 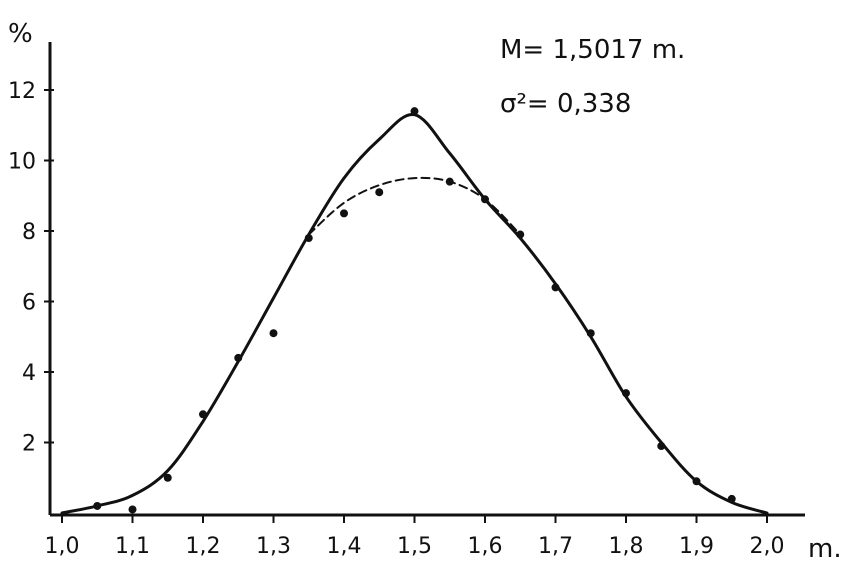 I want to click on x-tick-label: 1,5, so click(x=414, y=546).